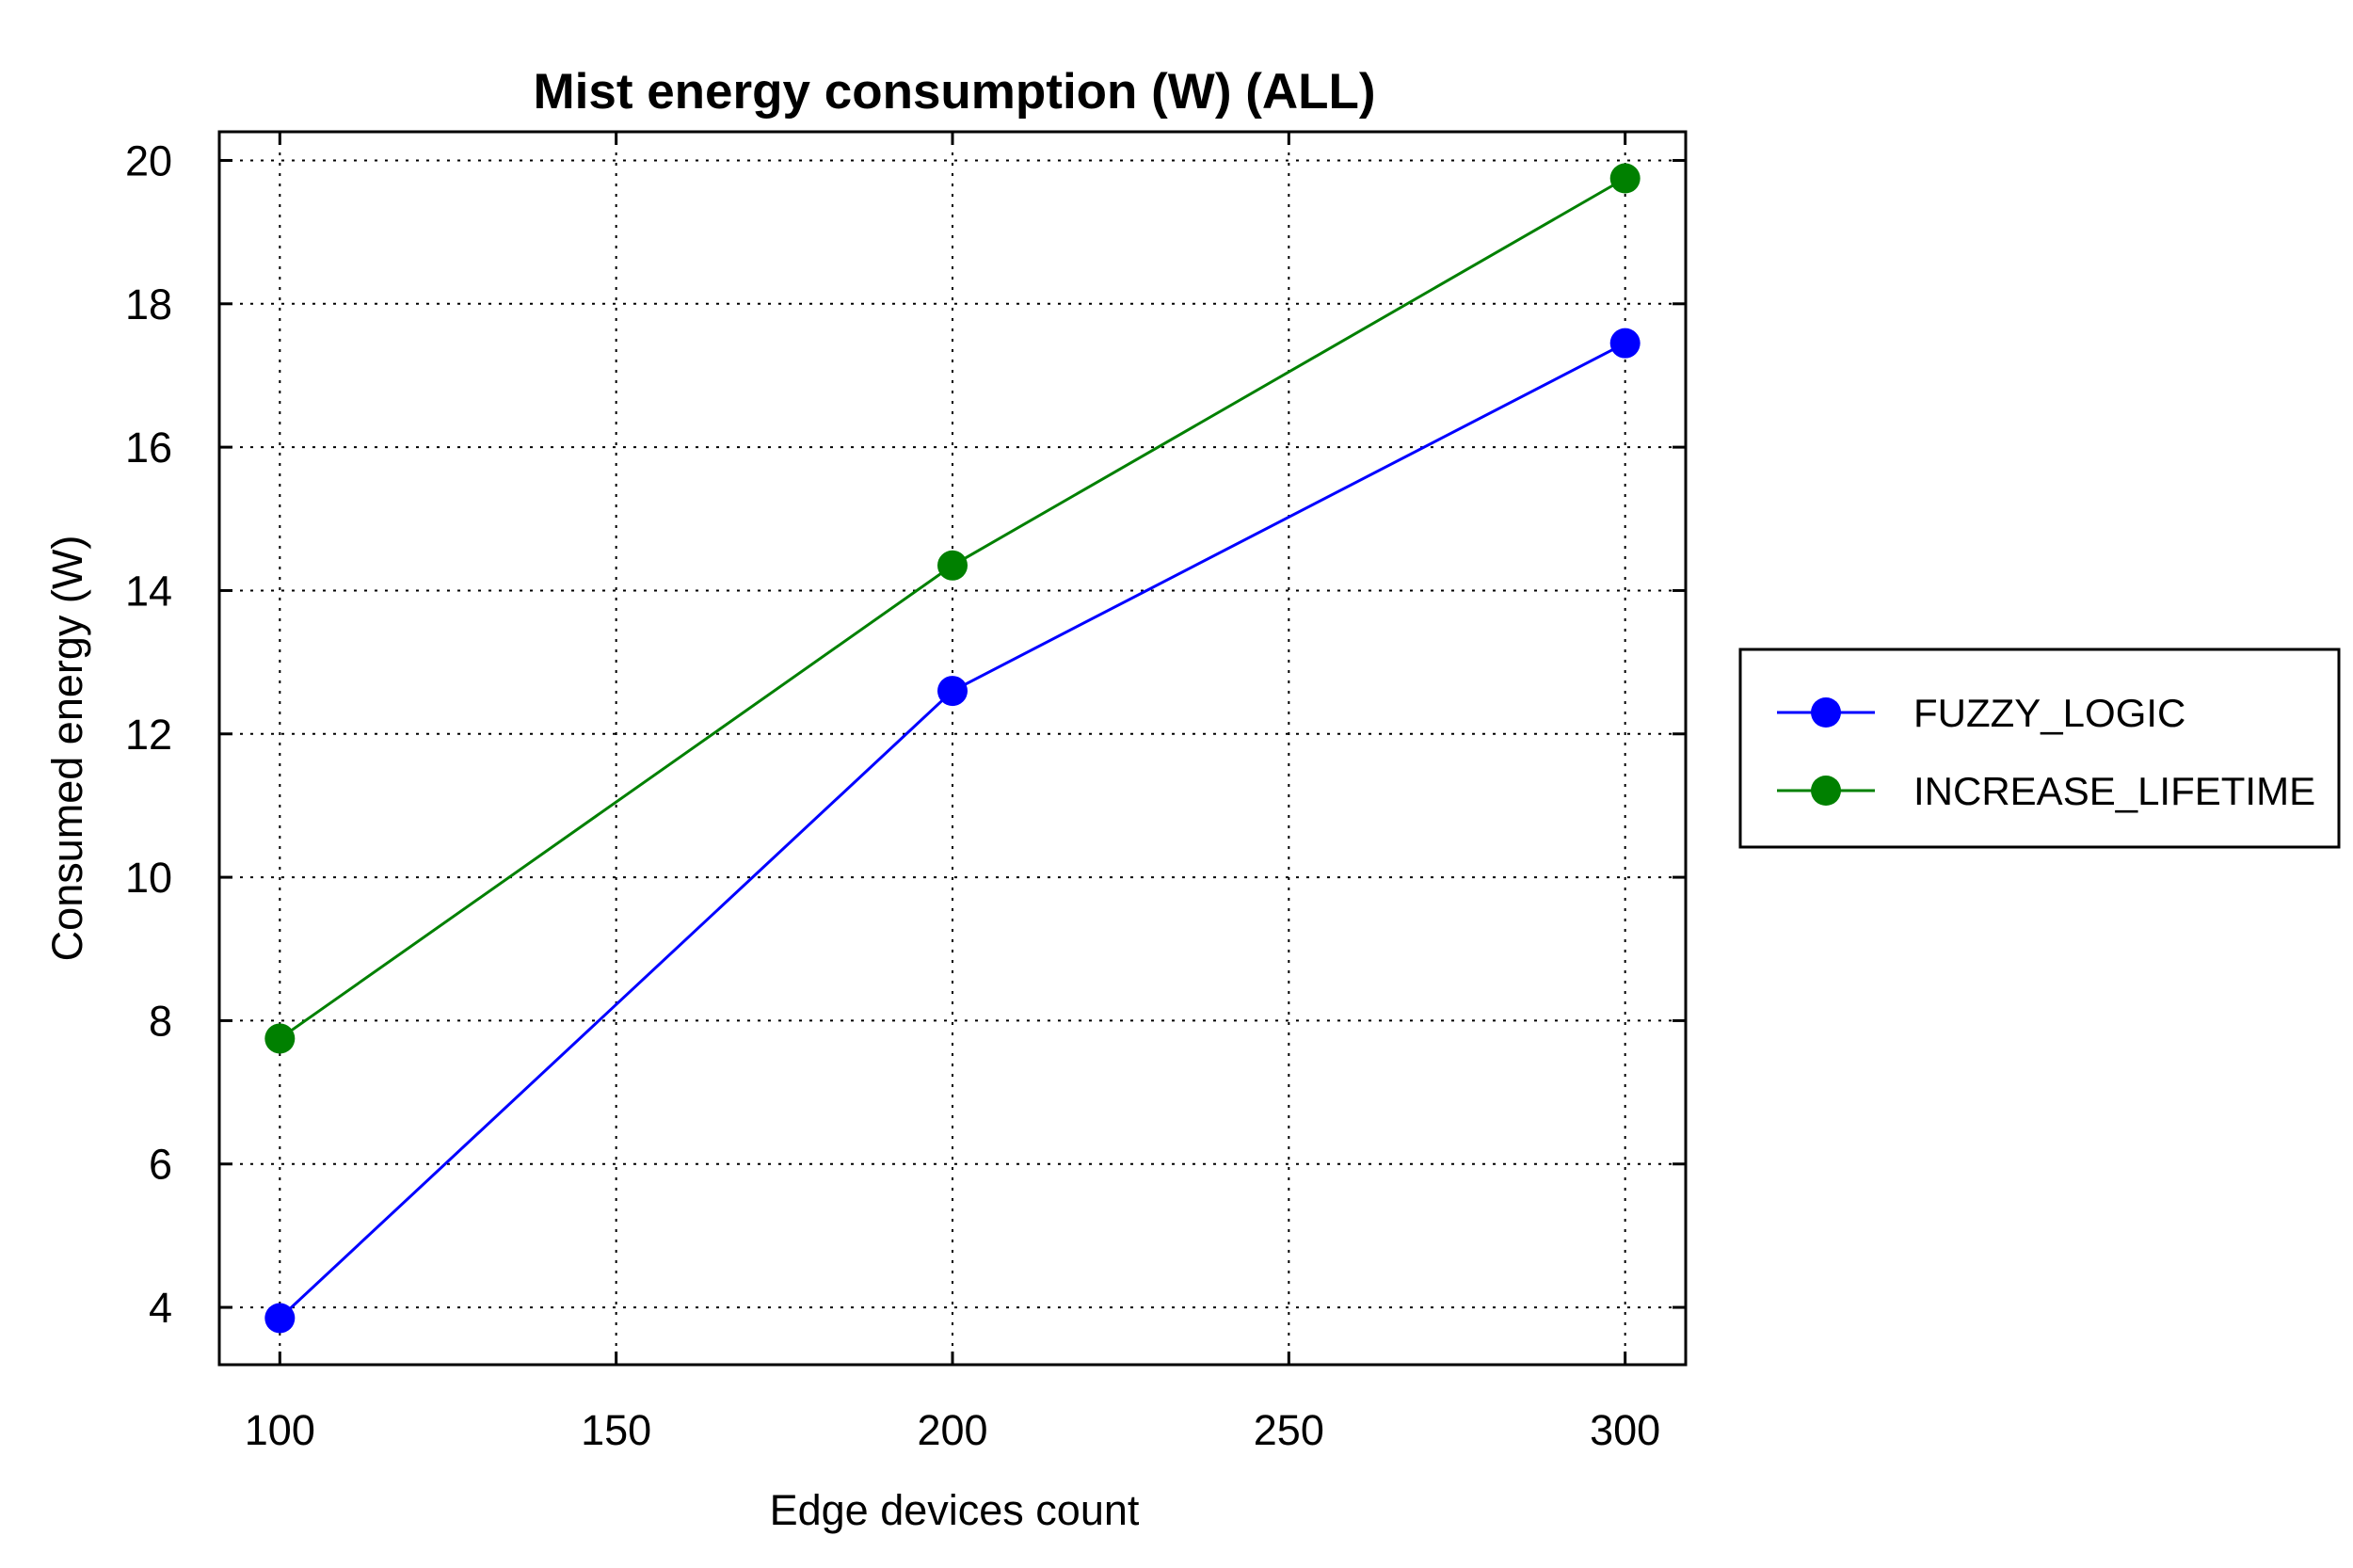  Describe the element at coordinates (149, 735) in the screenshot. I see `y-tick-label: 12` at that location.